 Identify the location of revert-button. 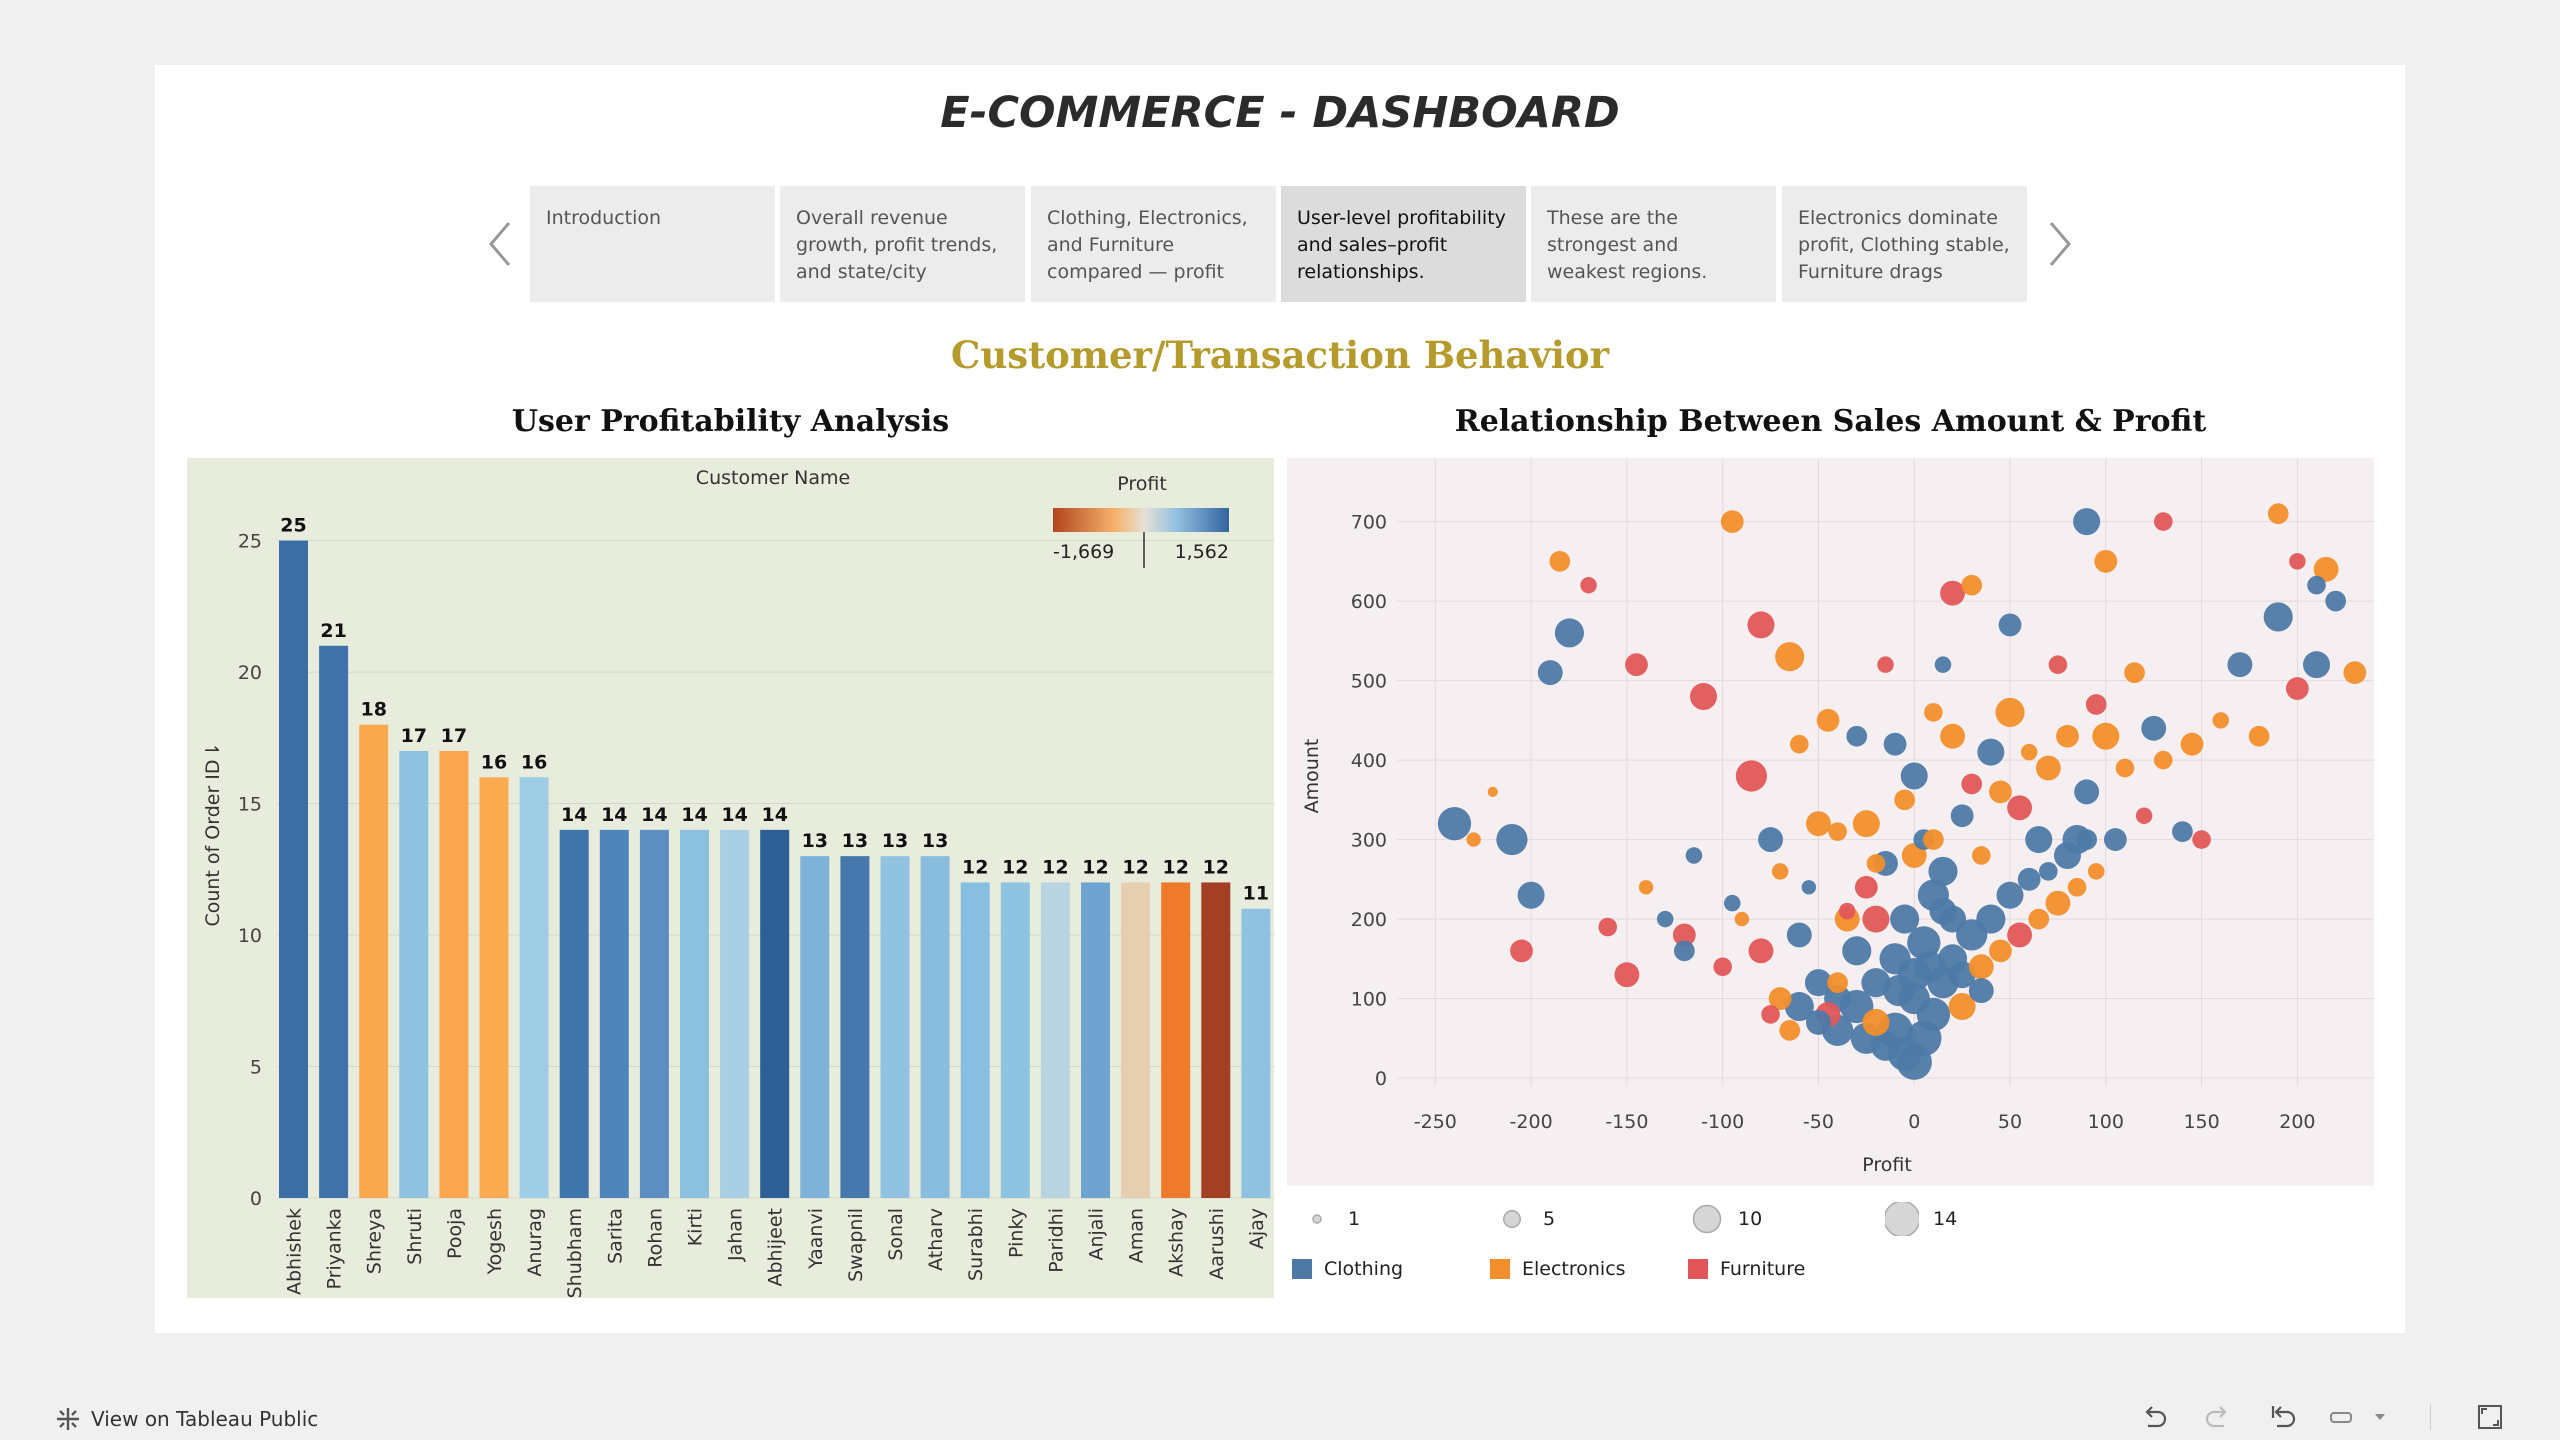
(2283, 1417).